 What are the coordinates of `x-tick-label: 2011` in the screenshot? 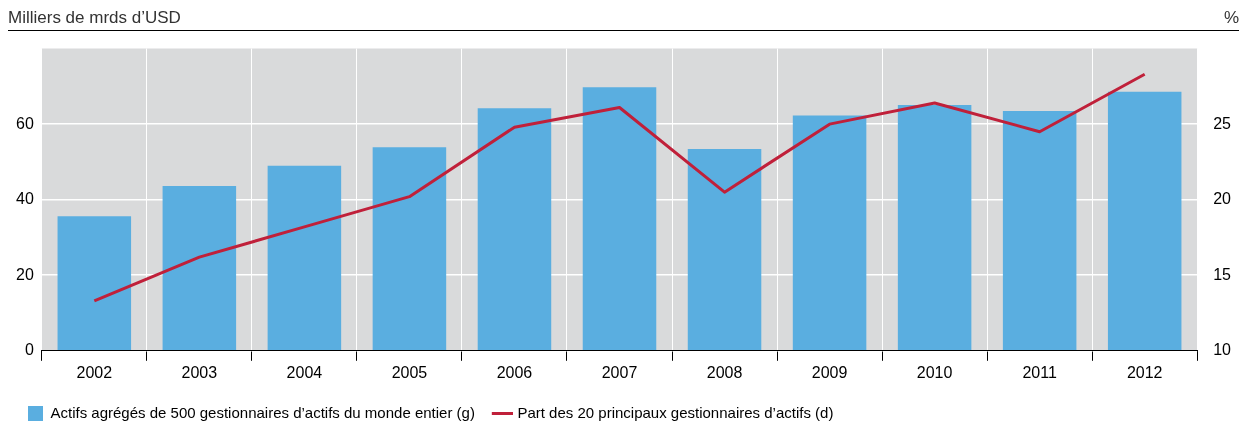 It's located at (1039, 372).